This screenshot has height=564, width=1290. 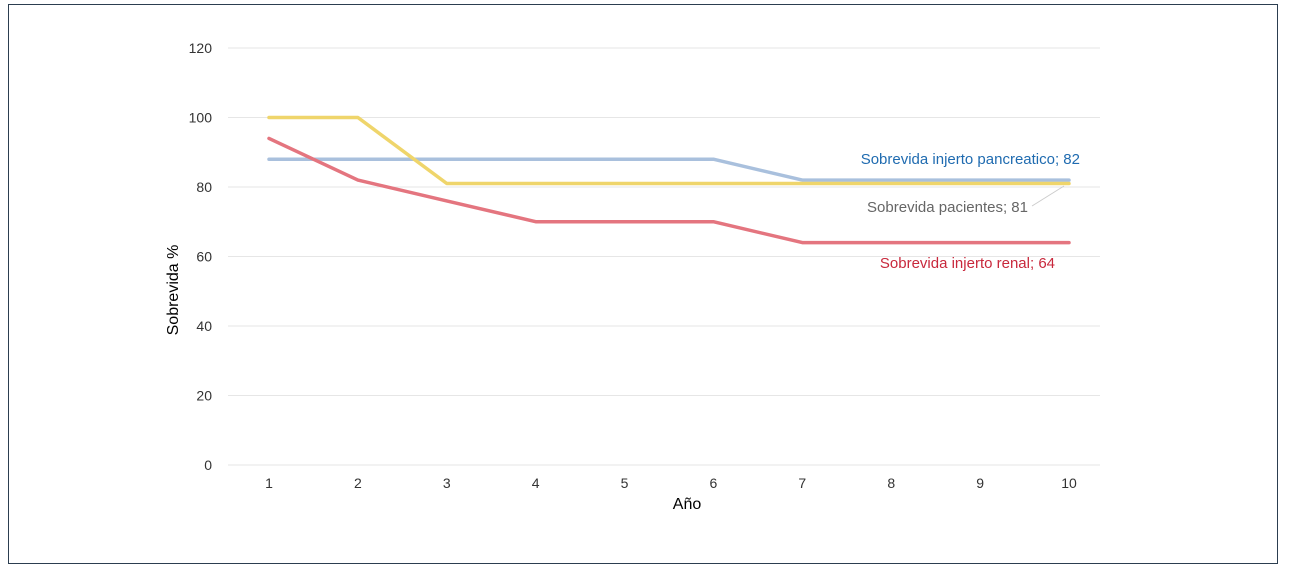 I want to click on x-tick-label: 5, so click(x=625, y=483).